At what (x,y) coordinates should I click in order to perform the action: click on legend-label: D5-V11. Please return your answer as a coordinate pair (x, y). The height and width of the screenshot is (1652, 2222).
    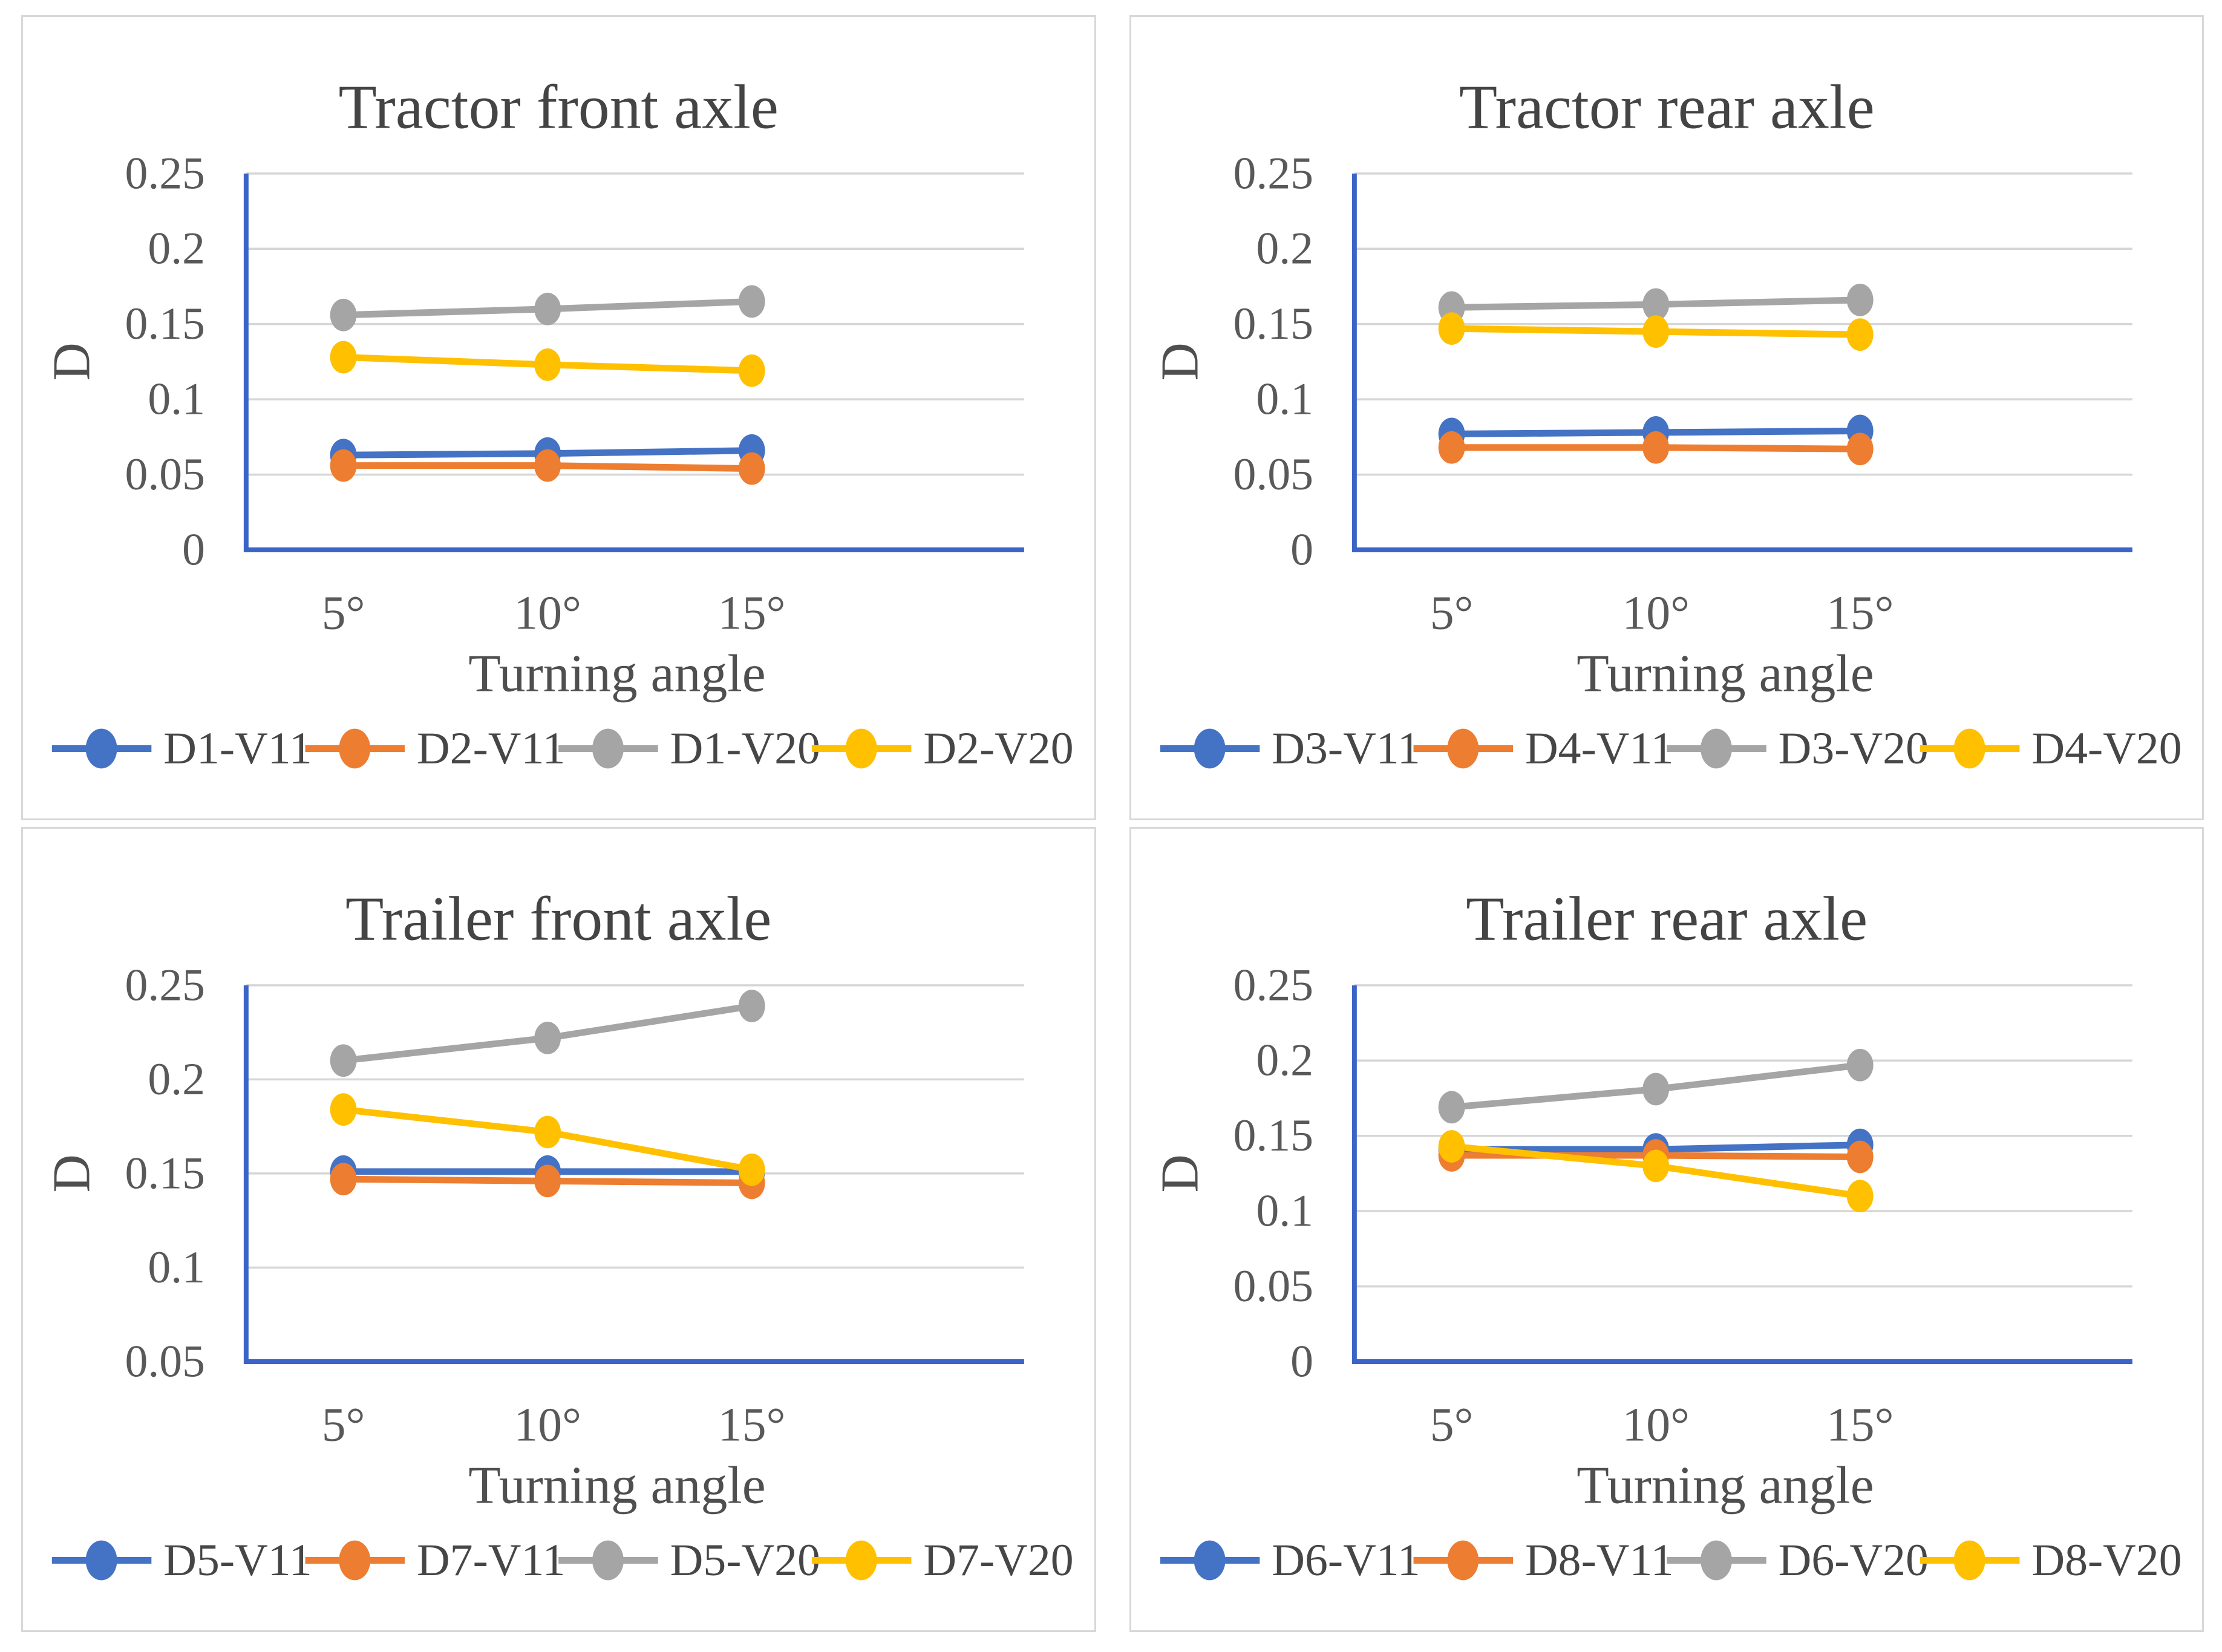
    Looking at the image, I should click on (237, 1560).